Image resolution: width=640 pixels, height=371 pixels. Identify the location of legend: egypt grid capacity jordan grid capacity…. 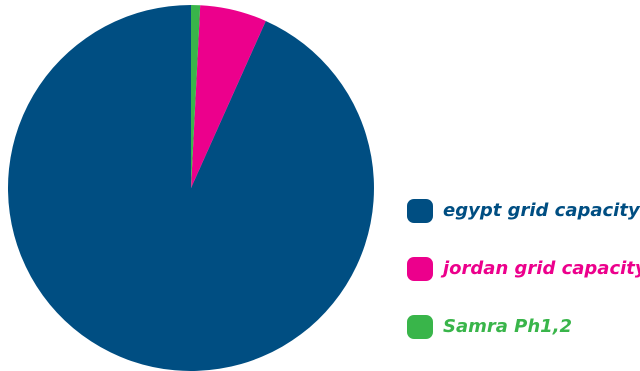
(523, 268).